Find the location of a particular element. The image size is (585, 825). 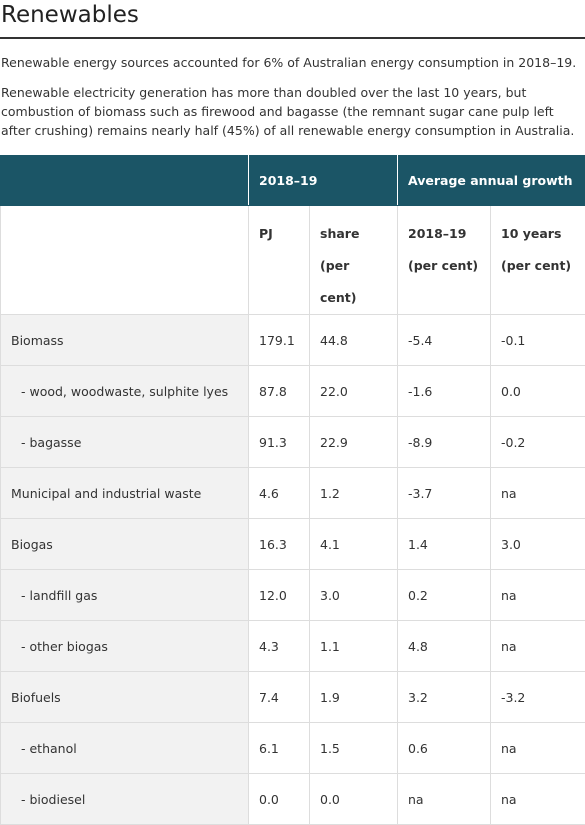

row-label: - landfill gas is located at coordinates (125, 595).